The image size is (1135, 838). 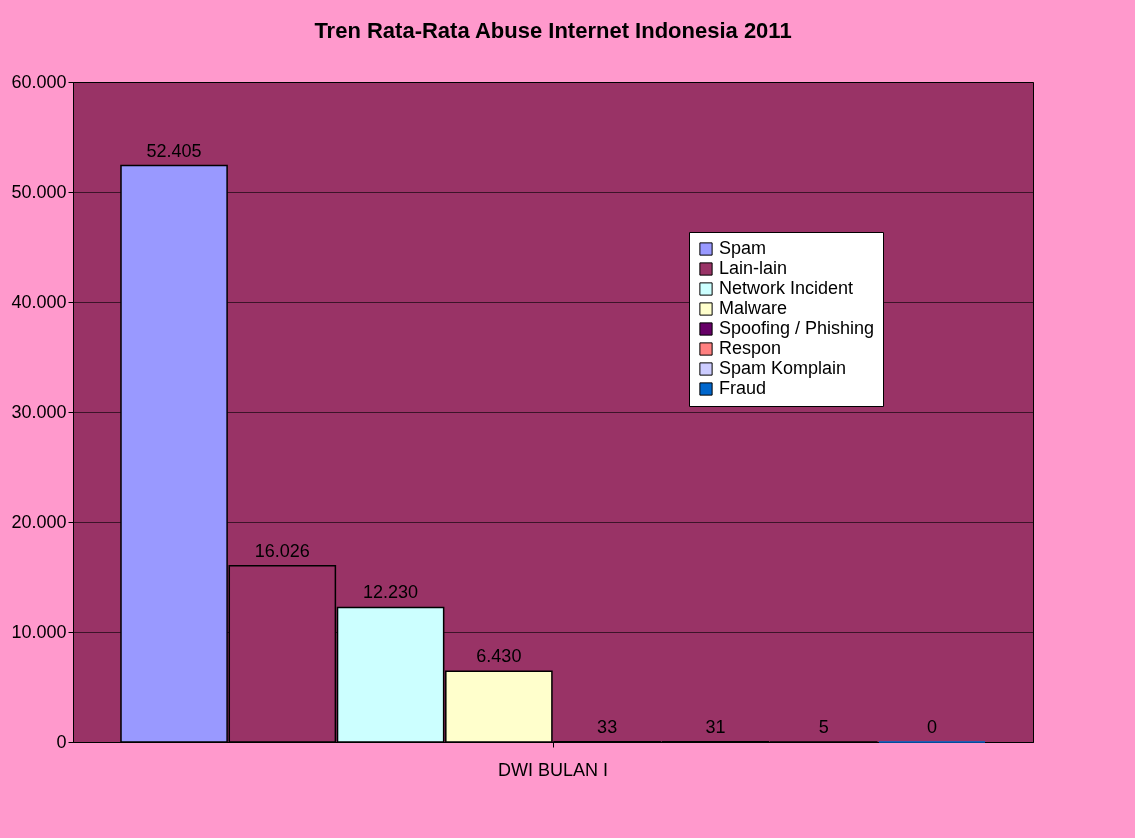 What do you see at coordinates (607, 726) in the screenshot?
I see `data-label: 33` at bounding box center [607, 726].